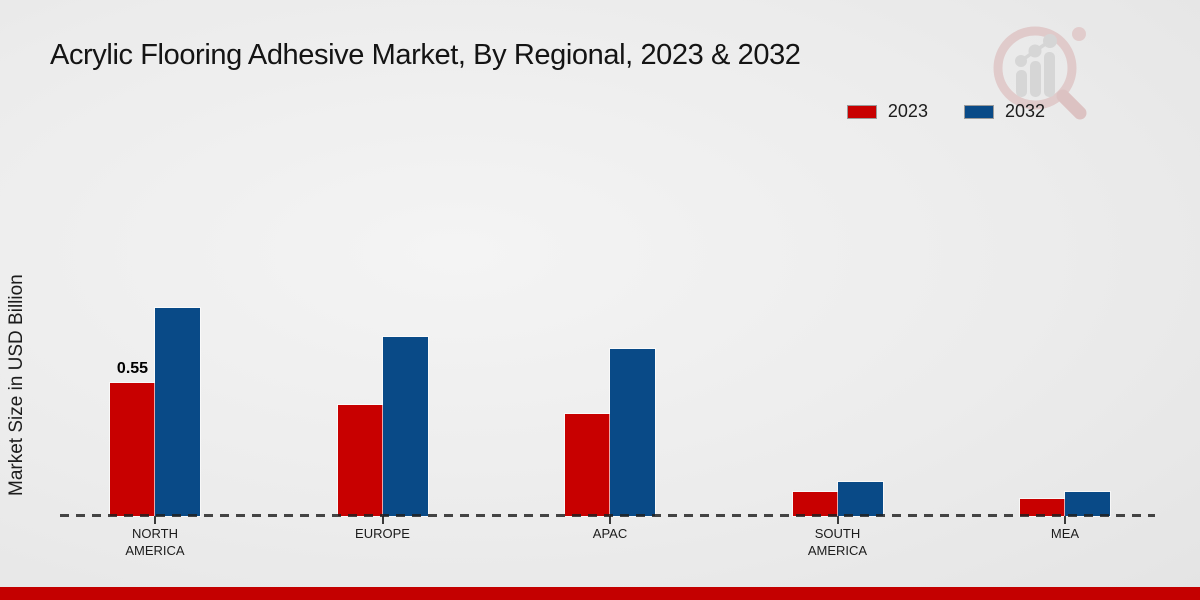  Describe the element at coordinates (1087, 504) in the screenshot. I see `bar-2032-mea` at that location.